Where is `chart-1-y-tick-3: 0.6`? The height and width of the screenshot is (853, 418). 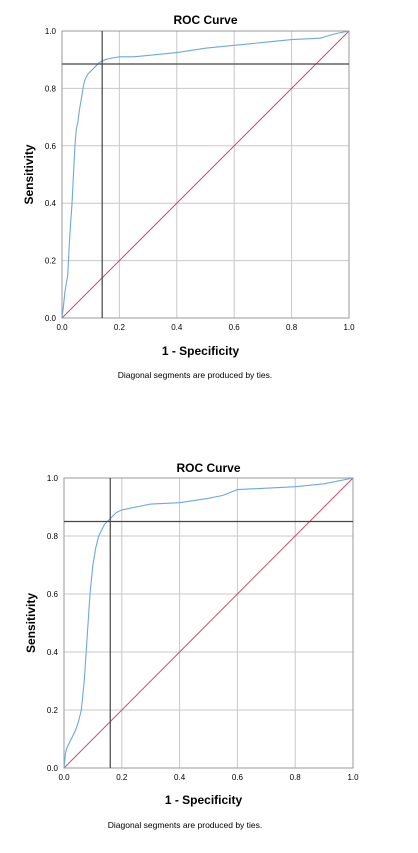
chart-1-y-tick-3: 0.6 is located at coordinates (51, 146).